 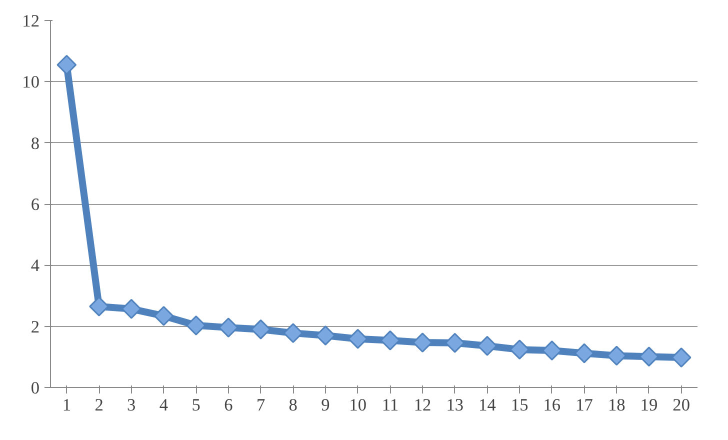 What do you see at coordinates (519, 405) in the screenshot?
I see `x-tick-label: 15` at bounding box center [519, 405].